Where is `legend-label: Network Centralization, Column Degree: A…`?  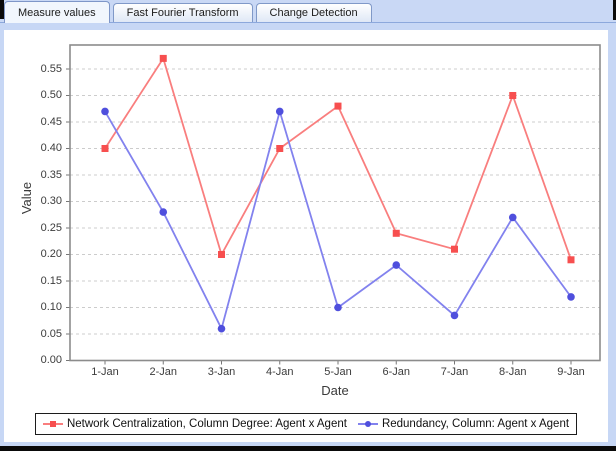 legend-label: Network Centralization, Column Degree: A… is located at coordinates (206, 424).